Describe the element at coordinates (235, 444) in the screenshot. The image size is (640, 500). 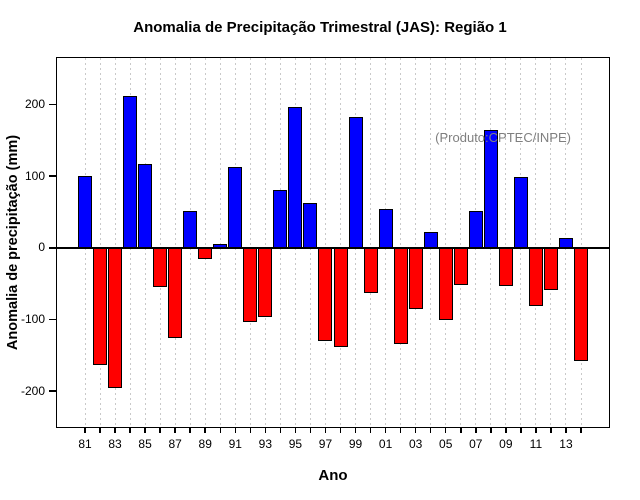
I see `x-tick-label-1991: 91` at that location.